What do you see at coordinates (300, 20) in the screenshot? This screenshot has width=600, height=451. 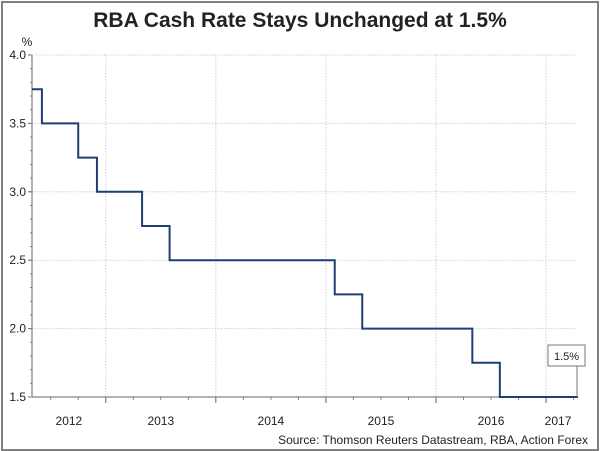 I see `chart-title: RBA Cash Rate Stays Unchanged at 1.5%` at bounding box center [300, 20].